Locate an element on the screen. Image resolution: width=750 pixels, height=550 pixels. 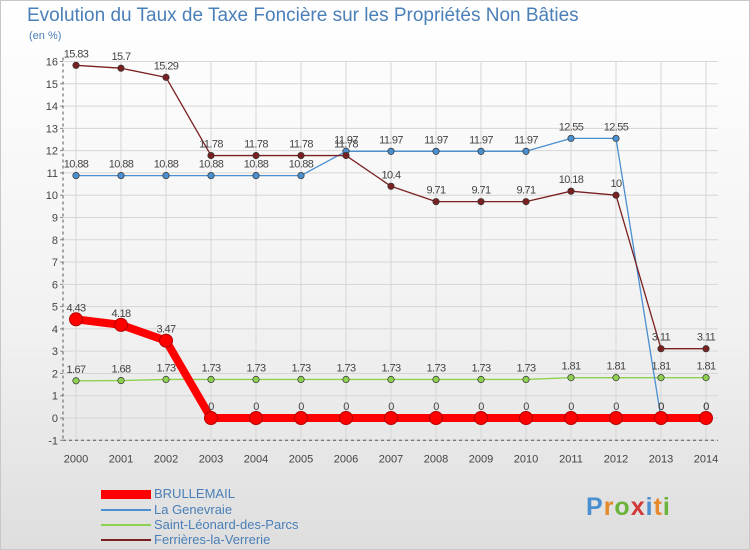
y-tick-label: 0 is located at coordinates (55, 419).